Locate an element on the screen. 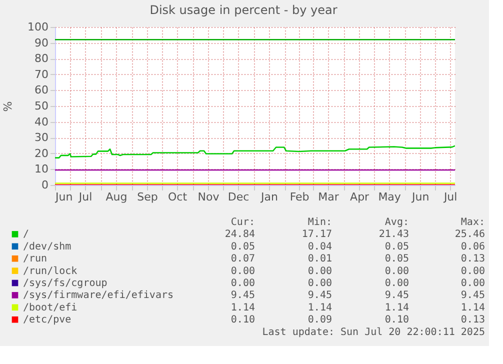 This screenshot has height=364, width=503. y-tick-label: 20 is located at coordinates (41, 153).